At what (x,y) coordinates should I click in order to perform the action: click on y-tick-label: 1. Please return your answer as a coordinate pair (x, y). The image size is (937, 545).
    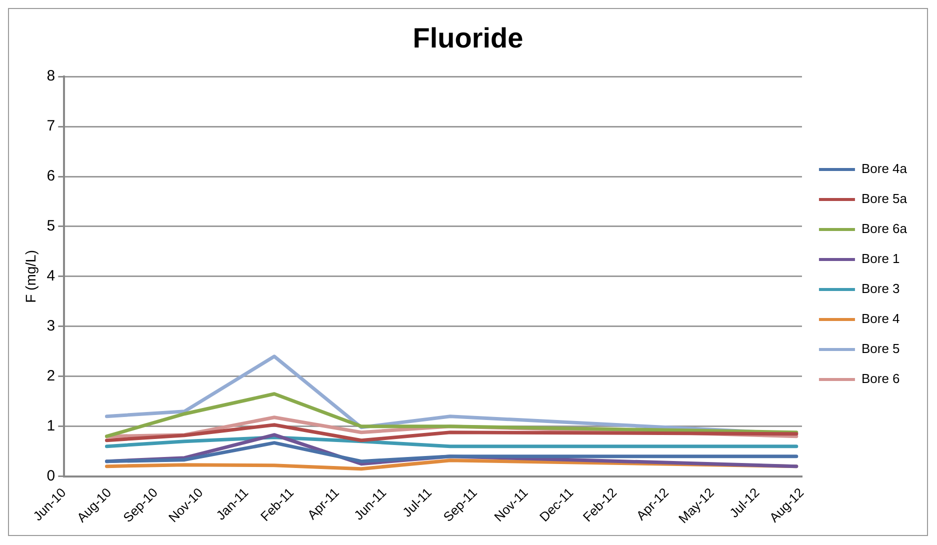
    Looking at the image, I should click on (51, 425).